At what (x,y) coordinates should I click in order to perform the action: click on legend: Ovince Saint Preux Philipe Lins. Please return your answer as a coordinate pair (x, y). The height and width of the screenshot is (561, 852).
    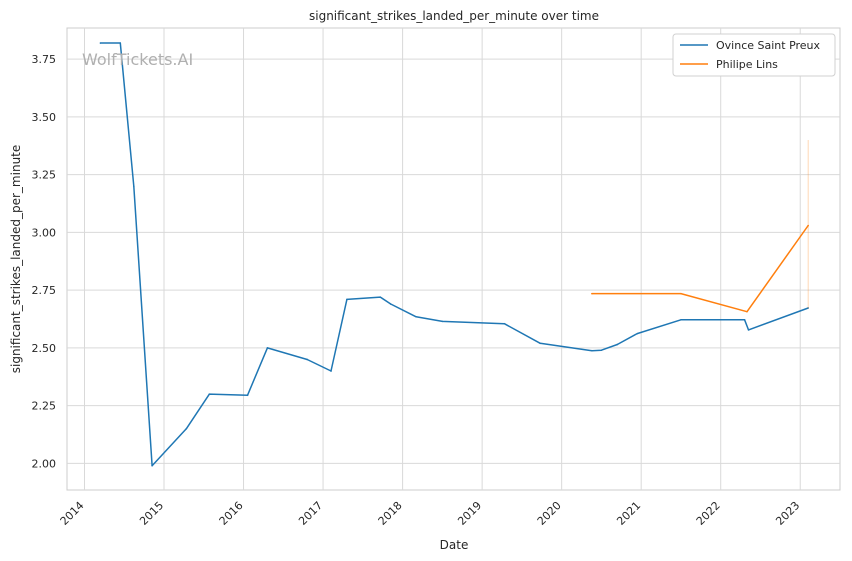
    Looking at the image, I should click on (754, 55).